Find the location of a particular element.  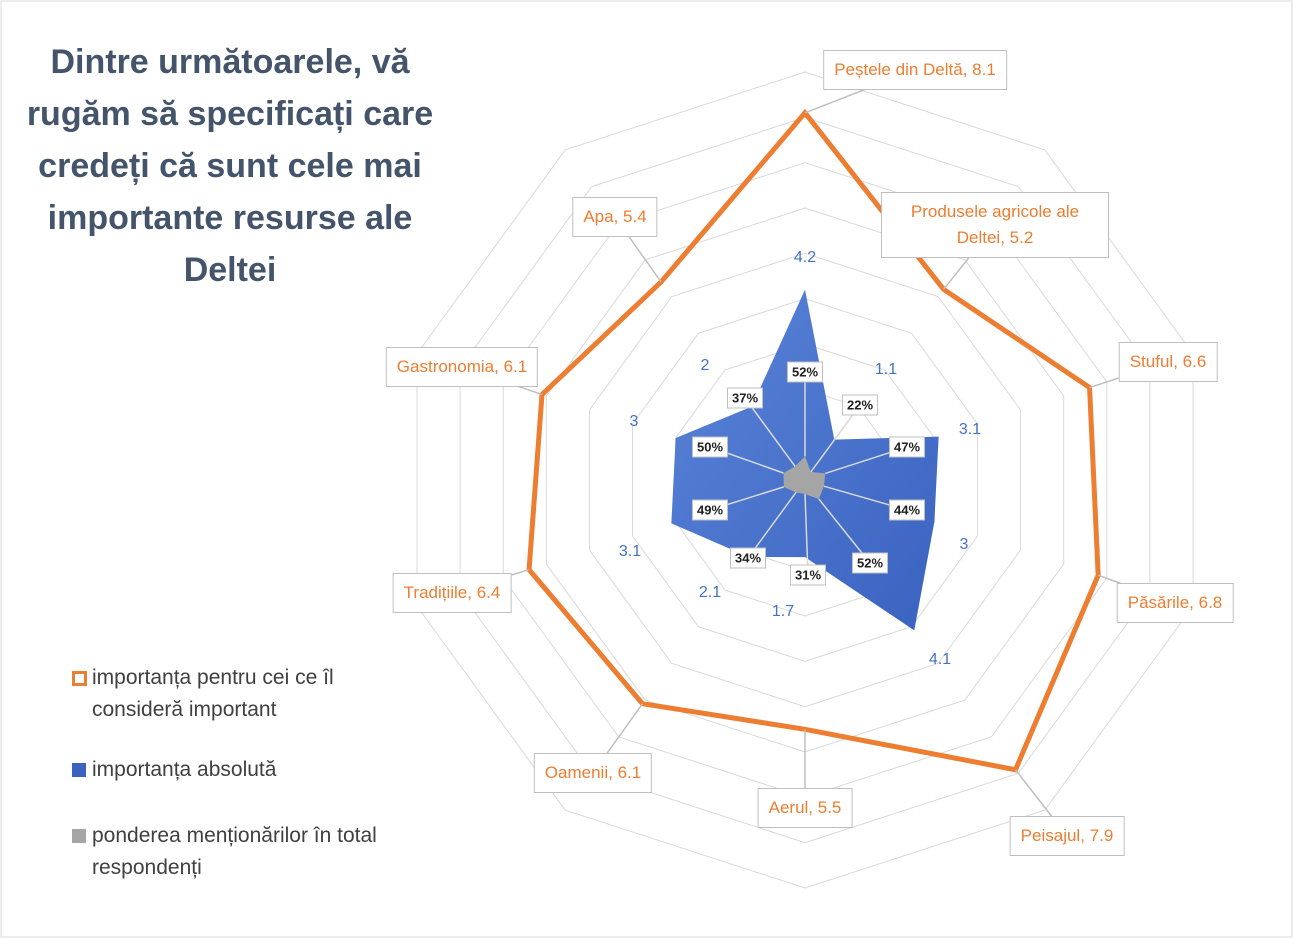

value-label: 6.4 is located at coordinates (488, 592).